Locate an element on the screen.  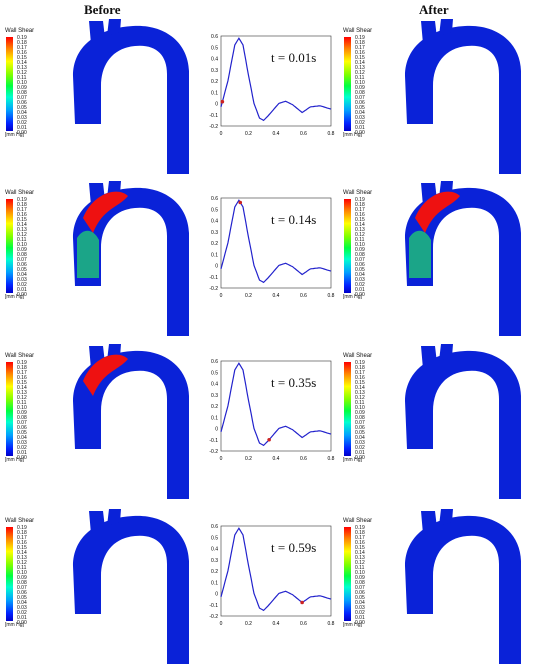
y-tick-label: -0.2 is located at coordinates (213, 452).